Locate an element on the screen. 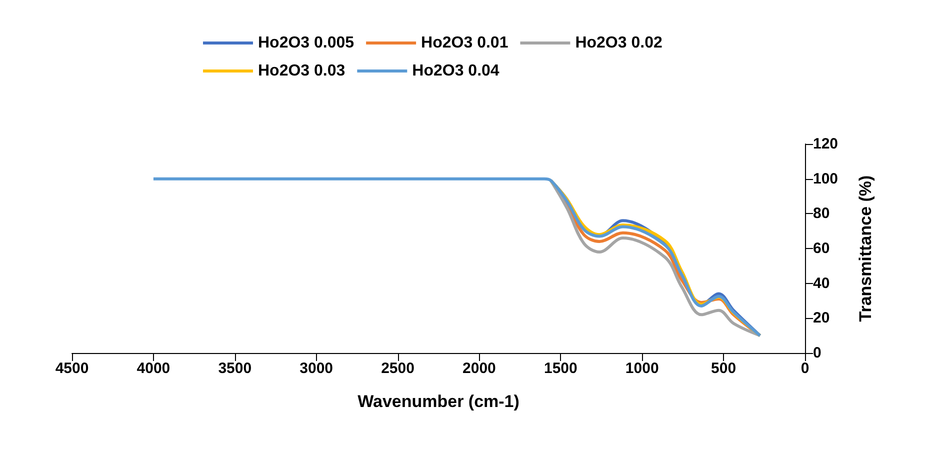 This screenshot has height=472, width=928. x-tick-label: 3500 is located at coordinates (235, 368).